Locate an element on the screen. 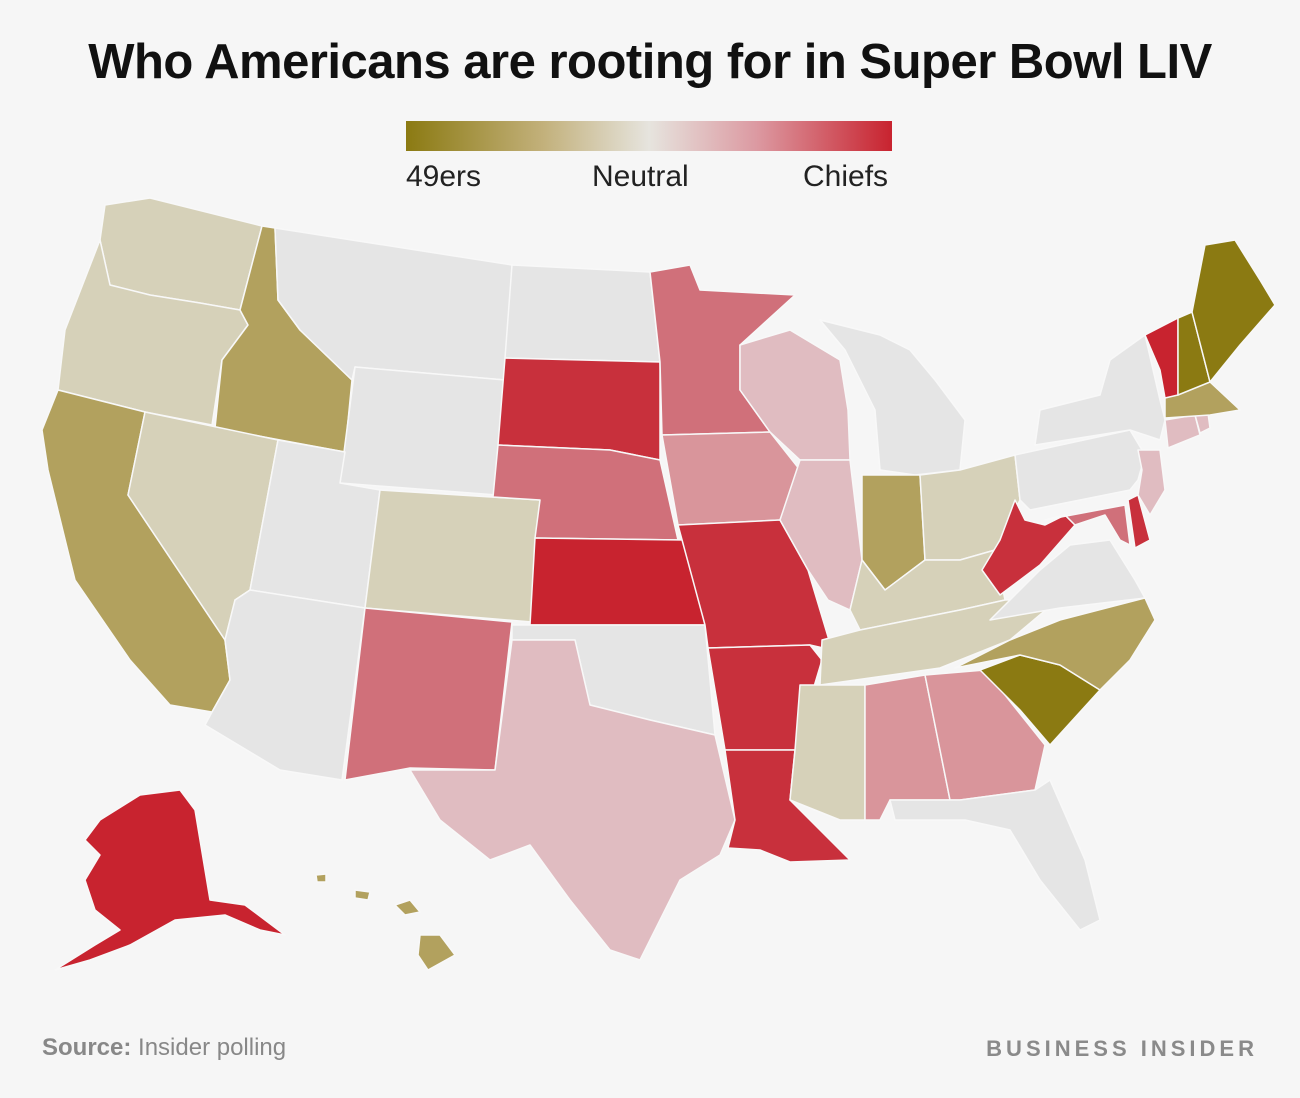  state-texas is located at coordinates (572, 800).